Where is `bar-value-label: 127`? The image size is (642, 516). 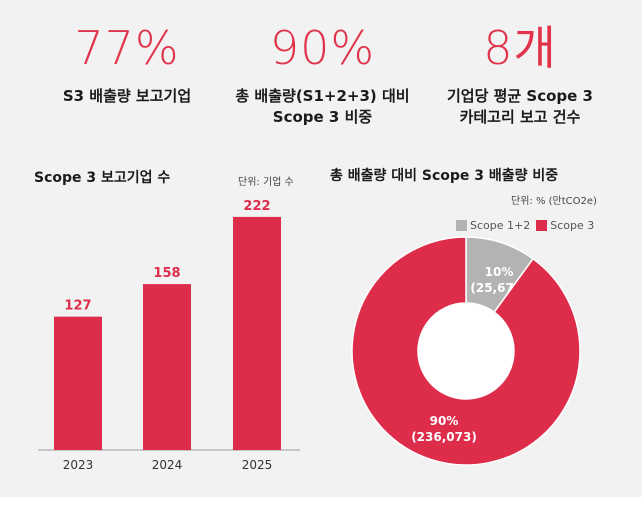
bar-value-label: 127 is located at coordinates (77, 306).